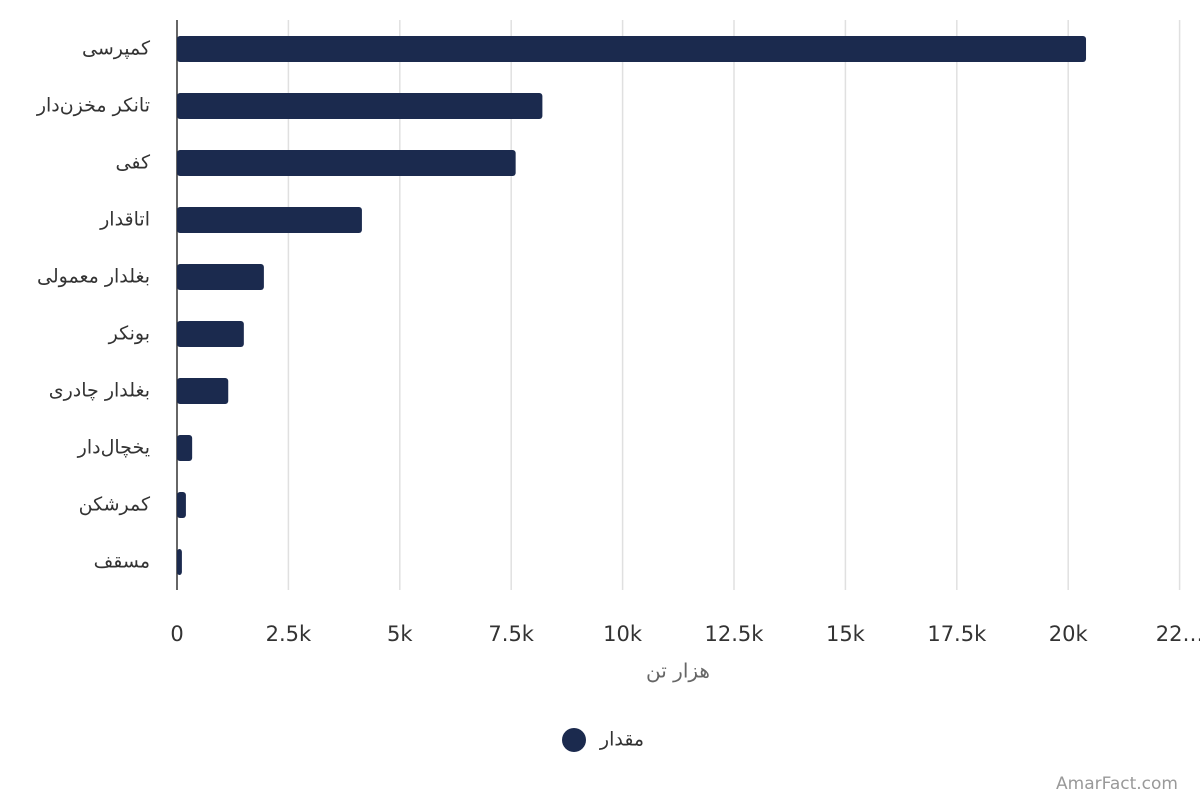  What do you see at coordinates (846, 634) in the screenshot?
I see `x-tick-label: 15k` at bounding box center [846, 634].